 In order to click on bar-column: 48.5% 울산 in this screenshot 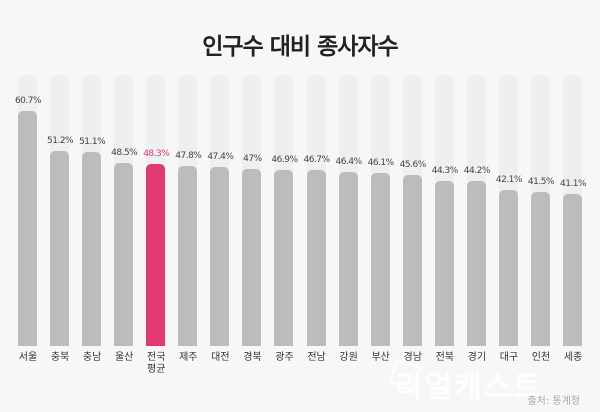, I will do `click(124, 219)`.